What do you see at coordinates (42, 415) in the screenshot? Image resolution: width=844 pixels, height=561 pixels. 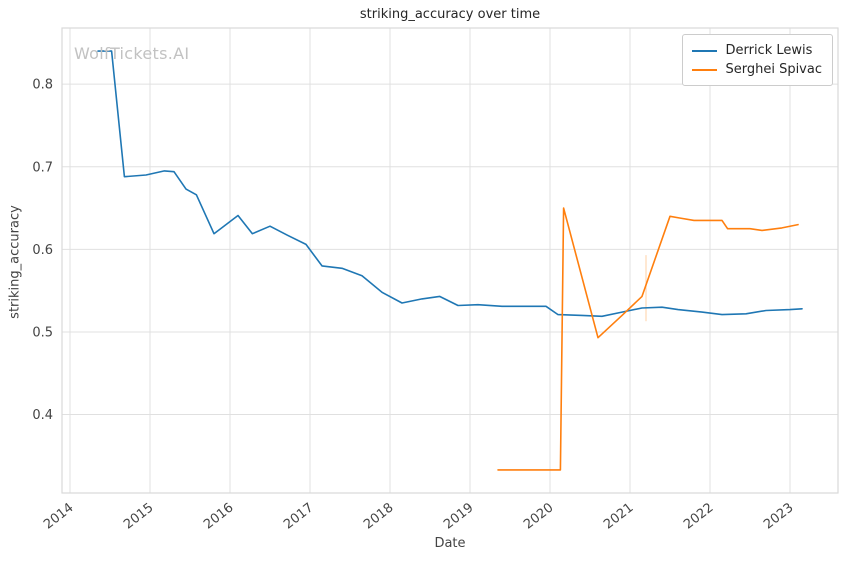 I see `y-tick-label: 0.4` at bounding box center [42, 415].